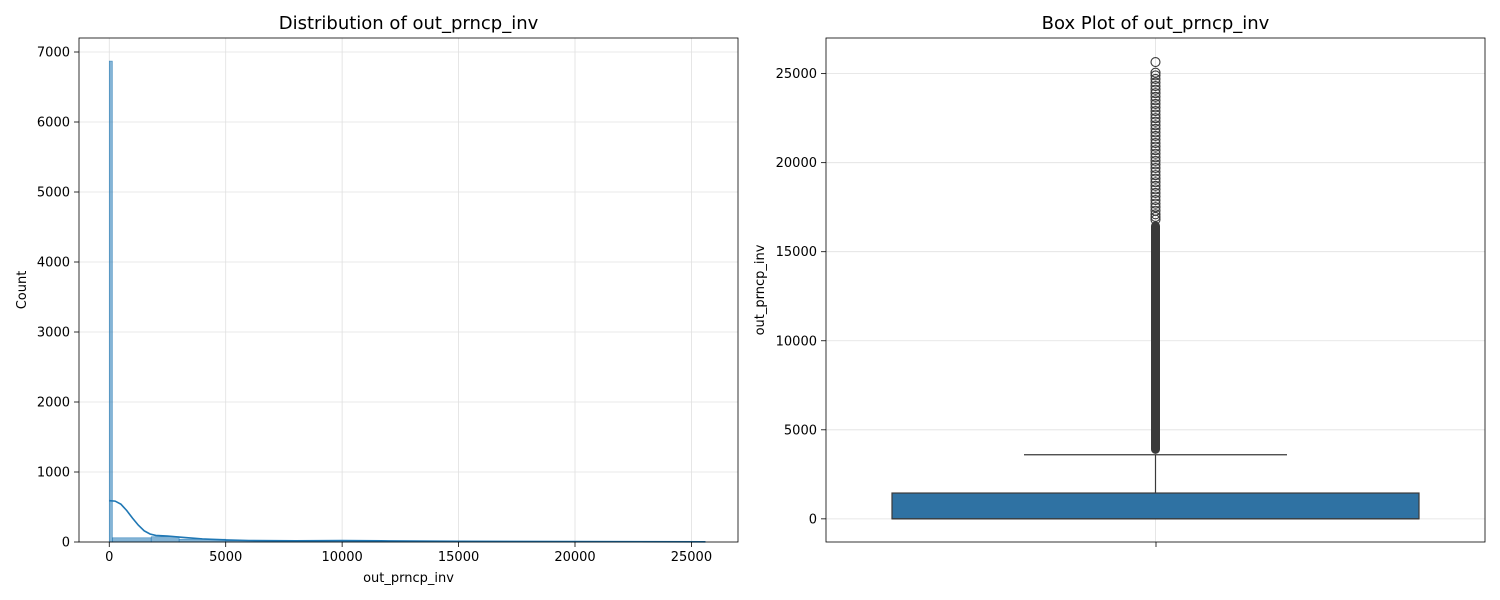  I want to click on histogram-x-tick-label: 20000, so click(574, 557).